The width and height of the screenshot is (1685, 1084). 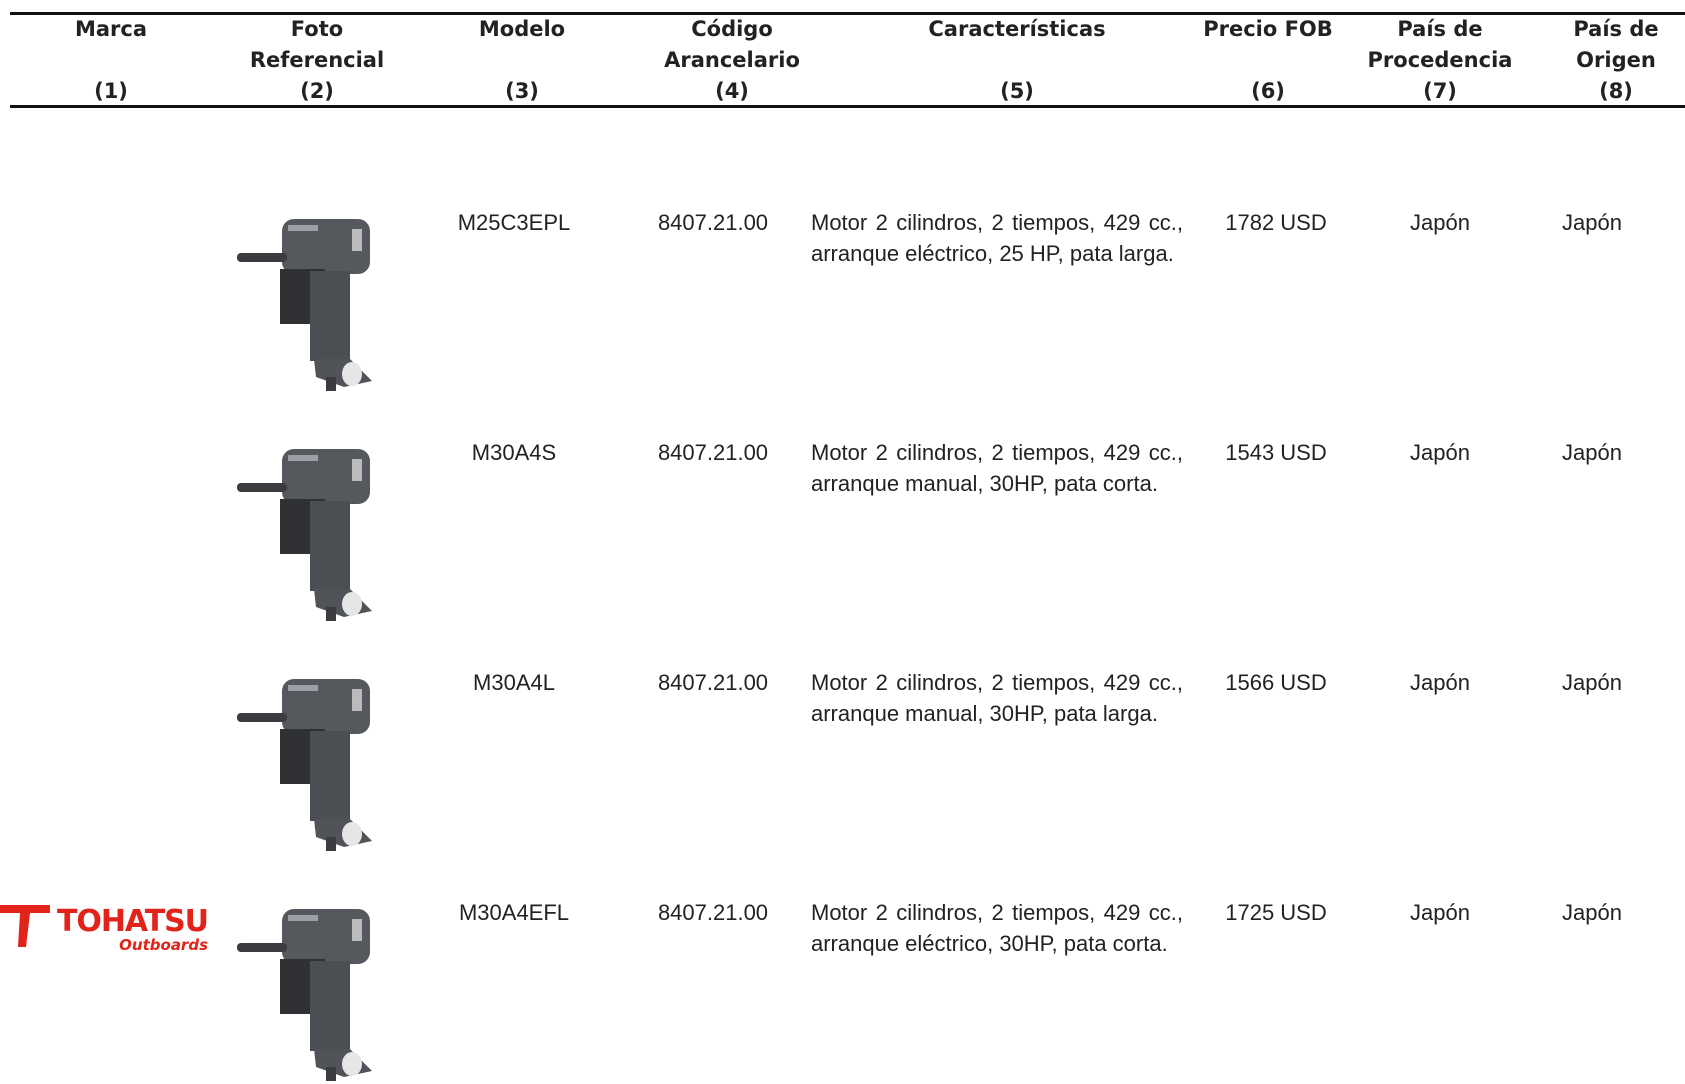 I want to click on header-title: Marca, so click(x=111, y=29).